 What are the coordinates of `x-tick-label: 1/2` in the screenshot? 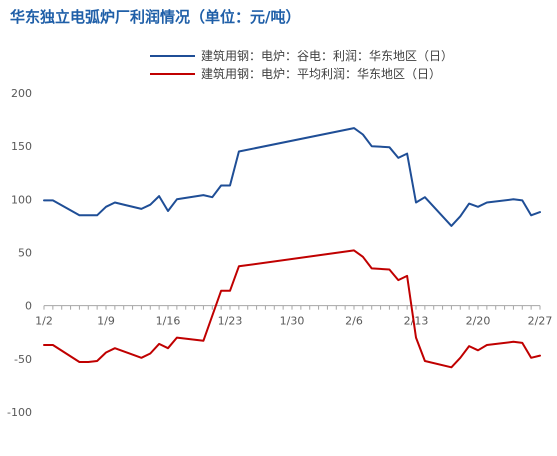 It's located at (44, 321).